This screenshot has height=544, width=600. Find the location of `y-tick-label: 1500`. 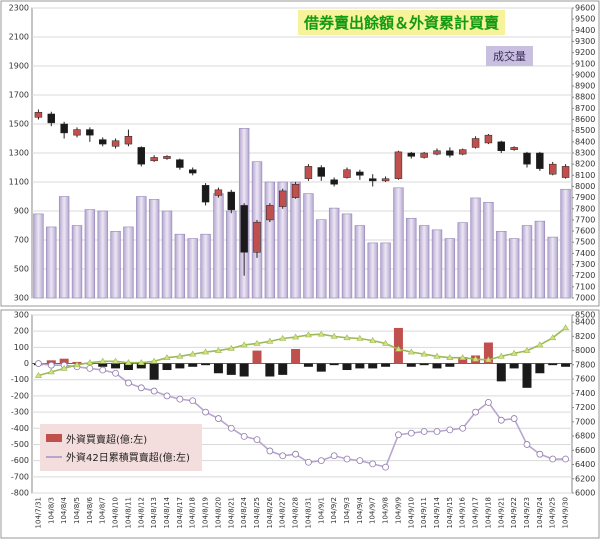

y-tick-label: 1500 is located at coordinates (19, 124).